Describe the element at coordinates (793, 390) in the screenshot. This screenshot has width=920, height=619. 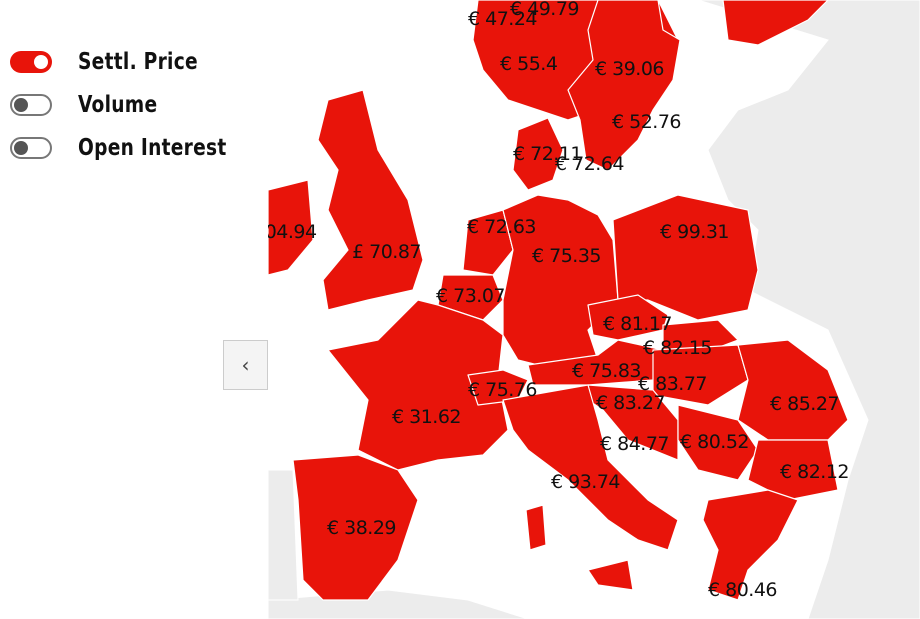
I see `region-romania` at that location.